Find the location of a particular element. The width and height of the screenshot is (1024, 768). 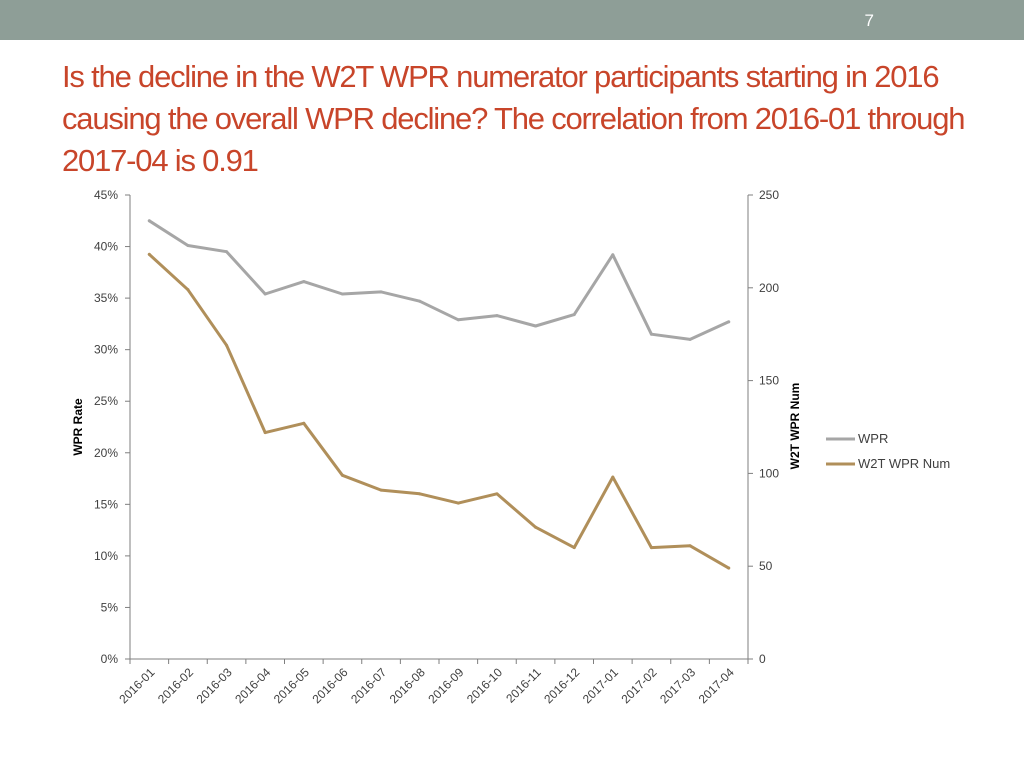

left-y-tick-label: 10% is located at coordinates (106, 556).